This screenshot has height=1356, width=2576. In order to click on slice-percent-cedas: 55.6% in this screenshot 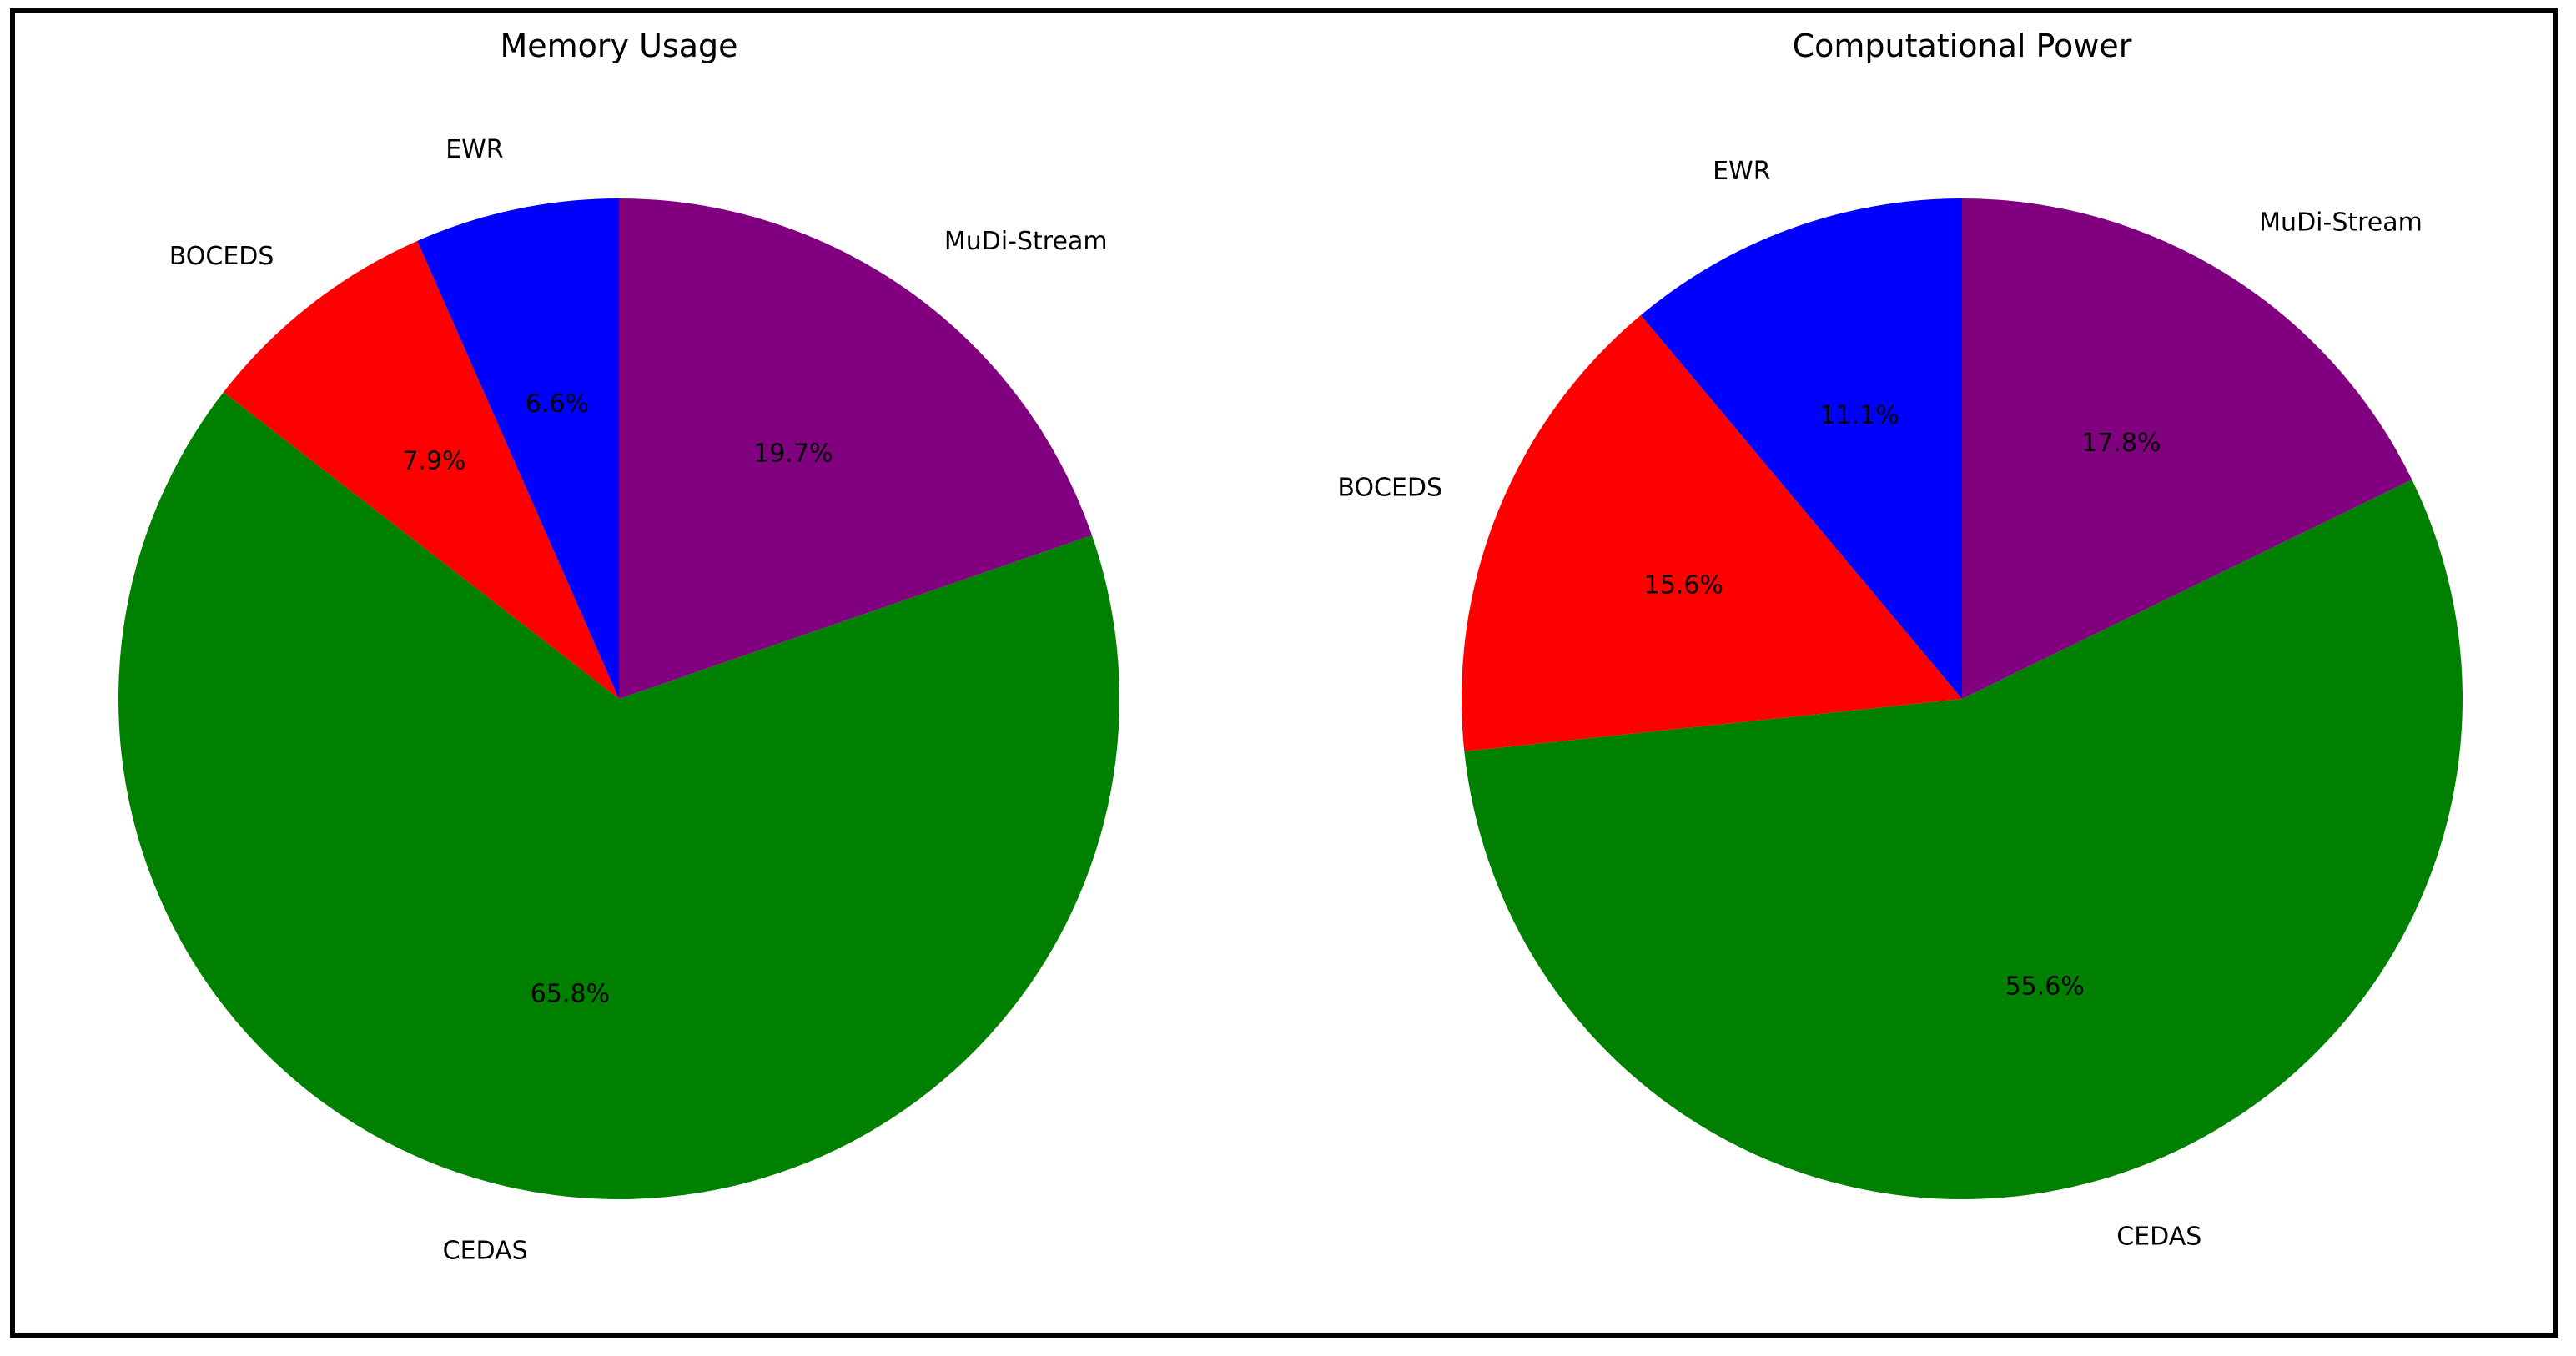, I will do `click(2045, 987)`.